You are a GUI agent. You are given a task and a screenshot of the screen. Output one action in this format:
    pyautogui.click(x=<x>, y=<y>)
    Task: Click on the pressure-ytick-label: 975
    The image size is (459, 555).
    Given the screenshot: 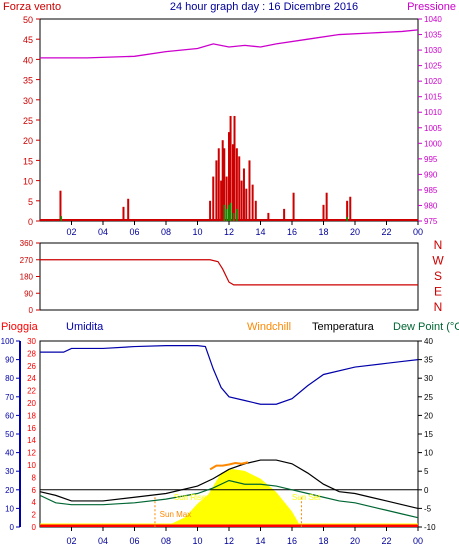 What is the action you would take?
    pyautogui.click(x=431, y=221)
    